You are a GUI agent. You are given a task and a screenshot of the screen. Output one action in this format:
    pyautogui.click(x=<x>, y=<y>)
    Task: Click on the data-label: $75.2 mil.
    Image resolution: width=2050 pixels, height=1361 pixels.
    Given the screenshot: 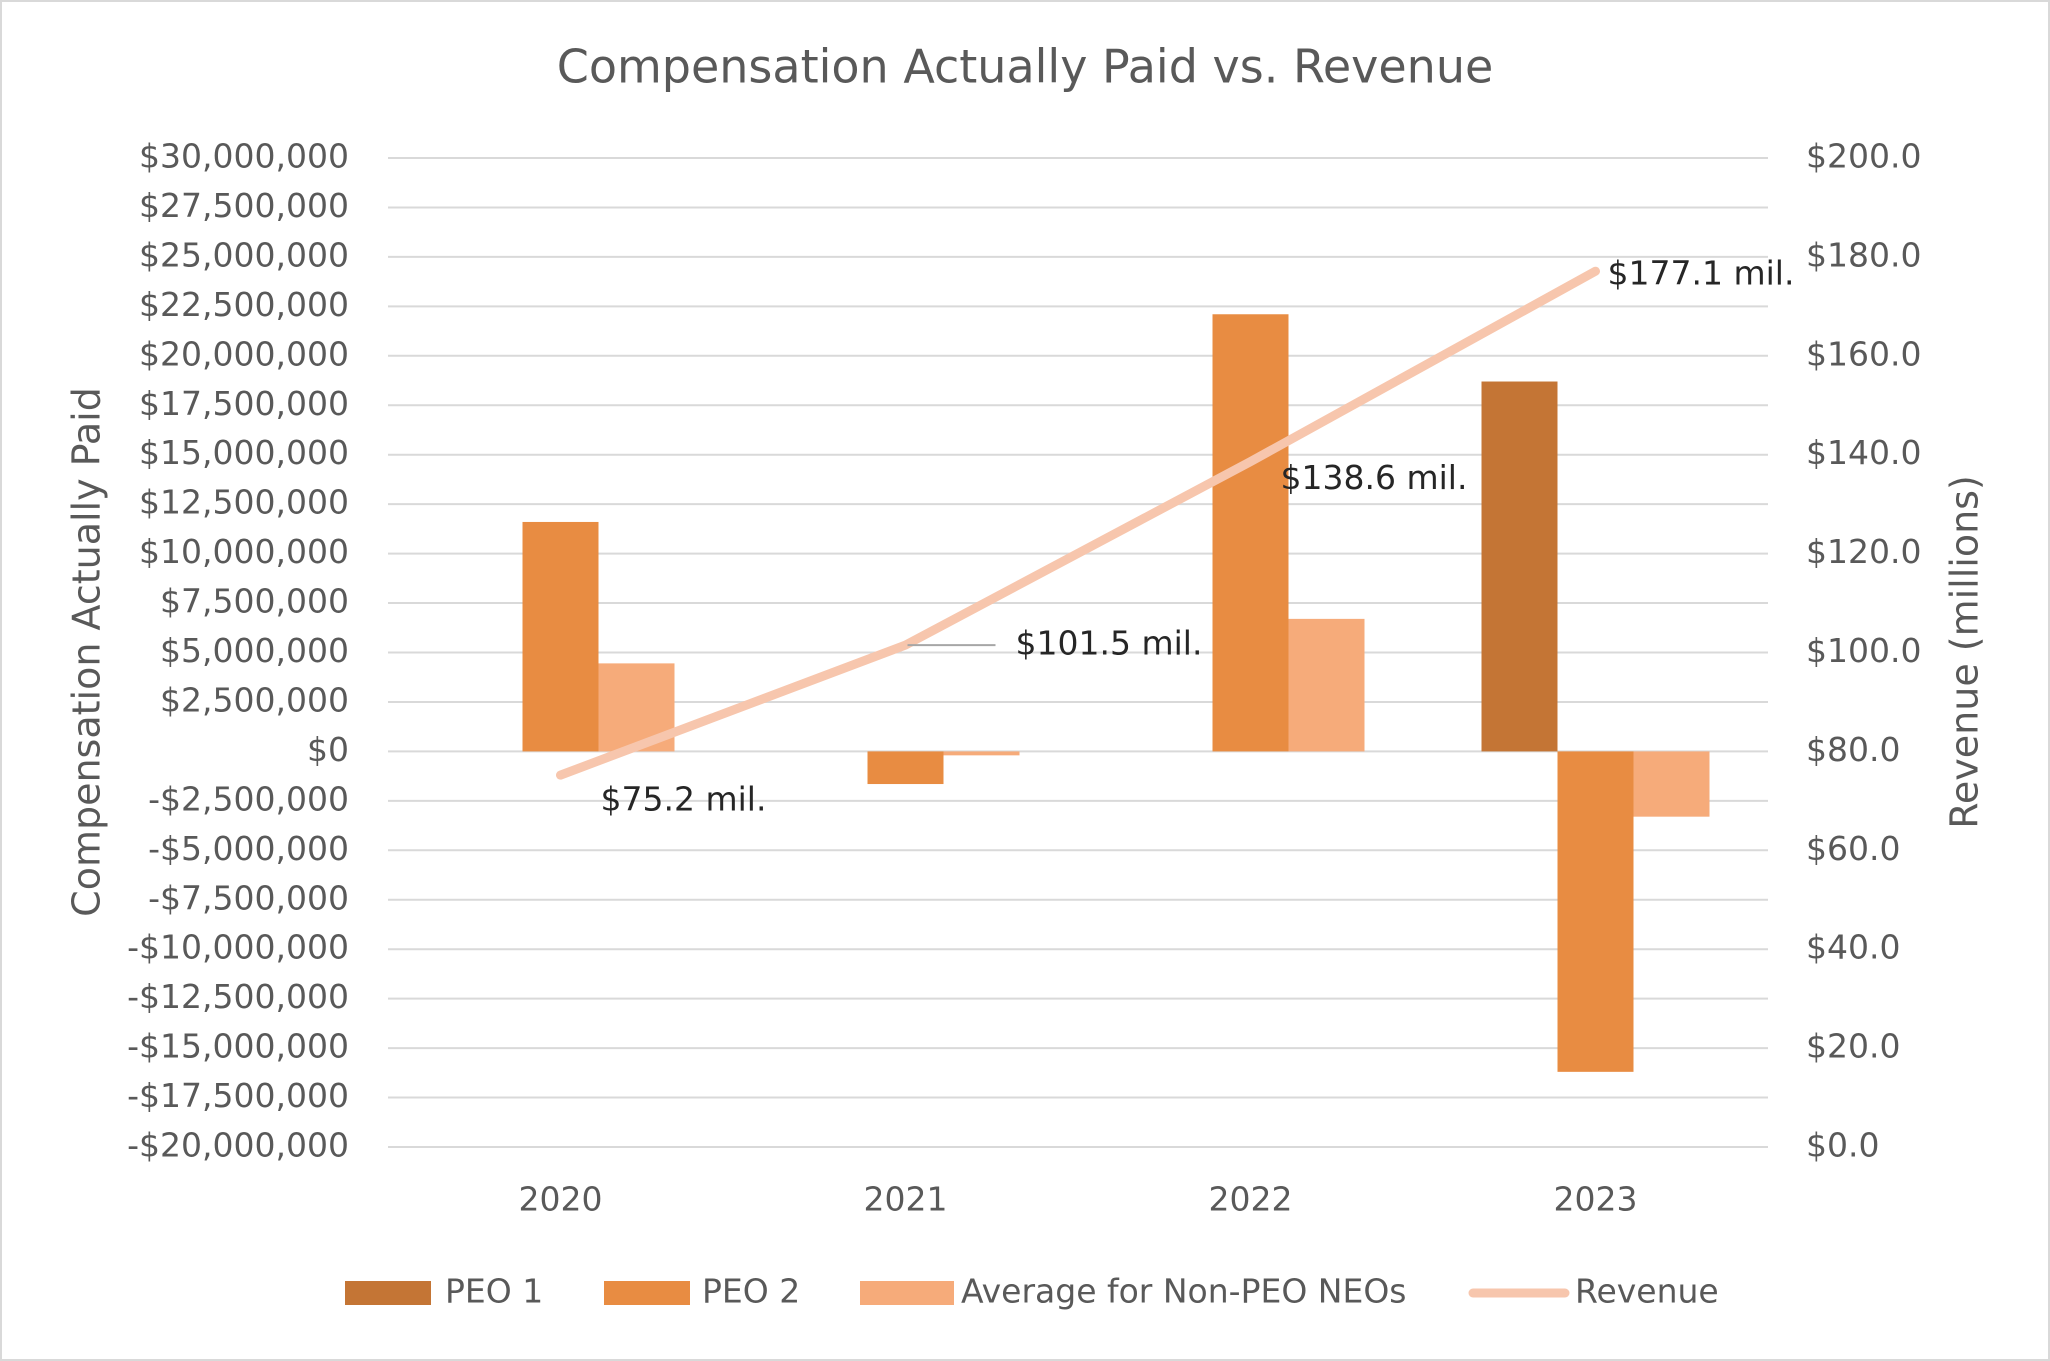 What is the action you would take?
    pyautogui.click(x=684, y=799)
    